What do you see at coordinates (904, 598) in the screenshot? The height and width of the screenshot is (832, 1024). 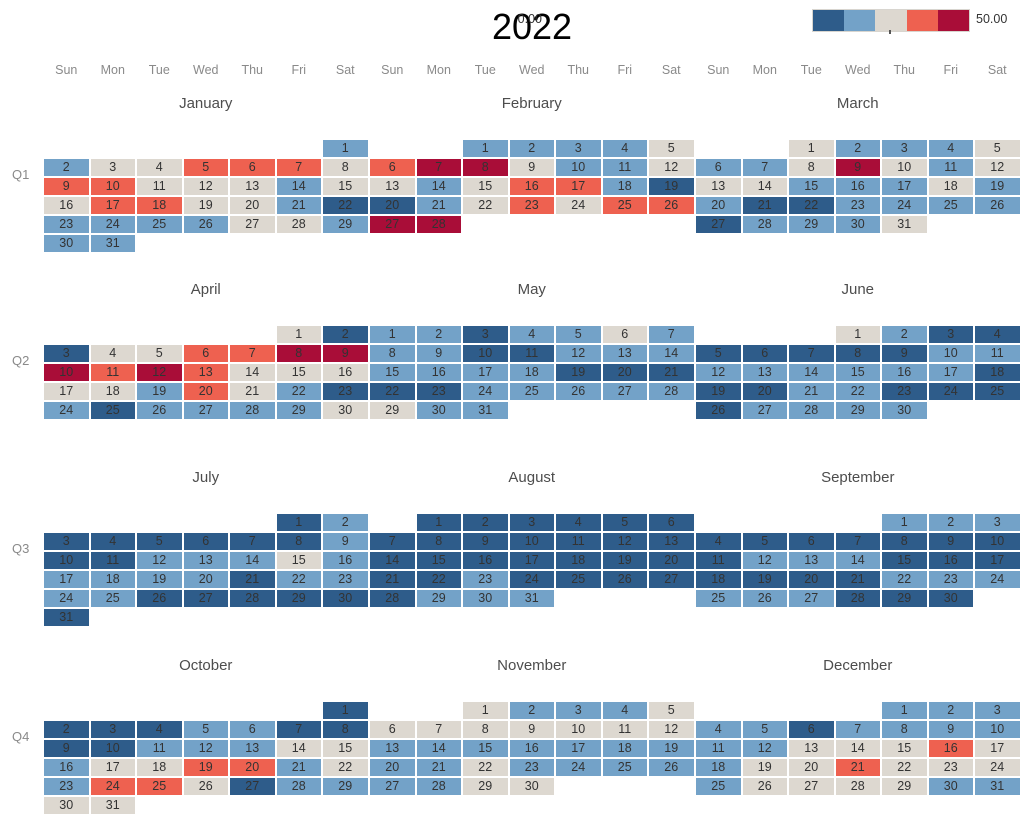 I see `day-cell-september-29: 29` at bounding box center [904, 598].